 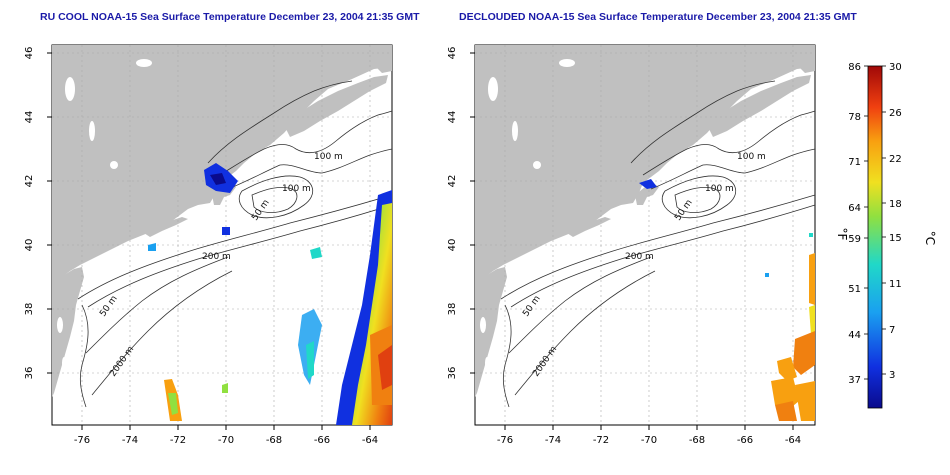 I want to click on f-tick: 44, so click(x=854, y=335).